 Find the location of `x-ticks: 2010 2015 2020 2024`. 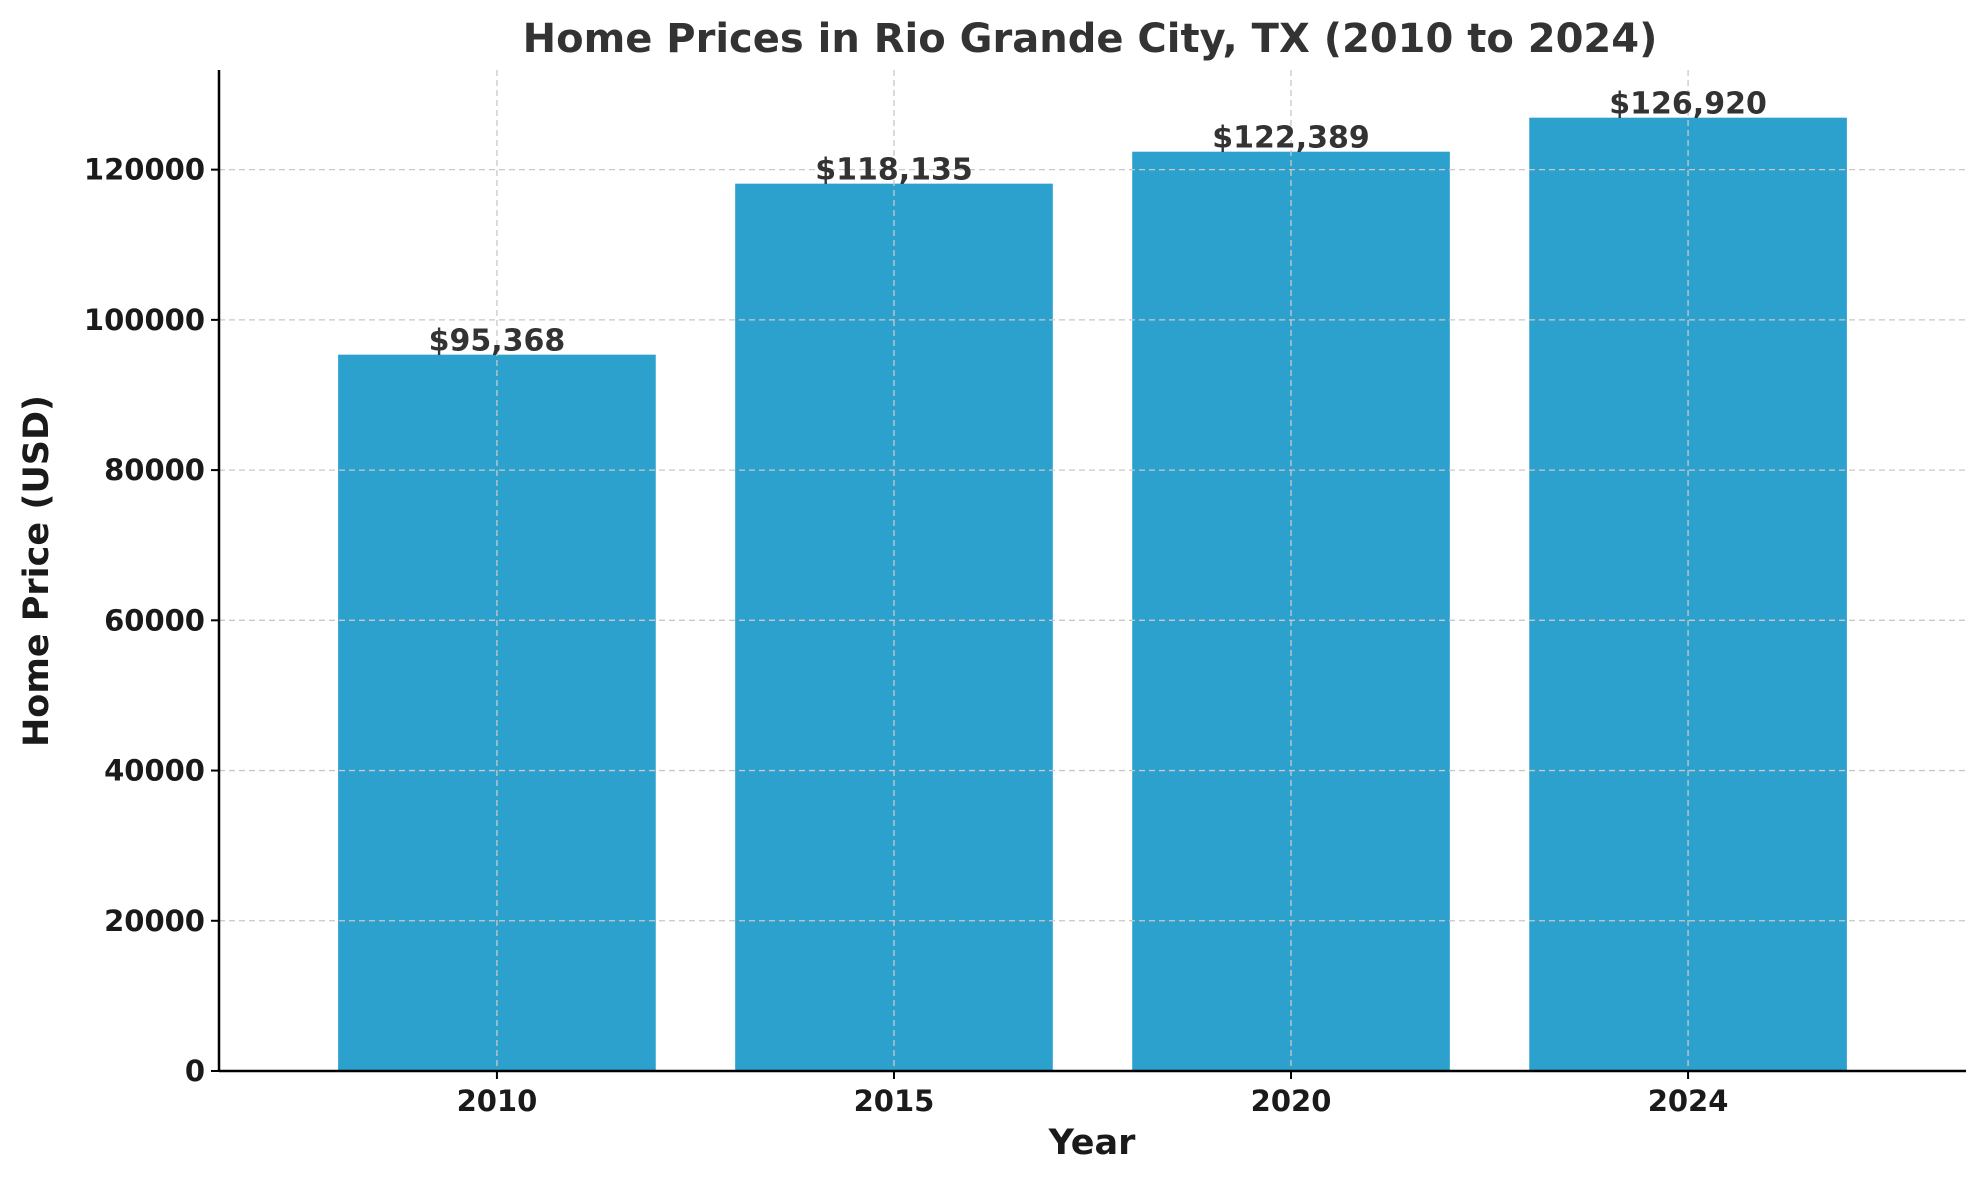

x-ticks: 2010 2015 2020 2024 is located at coordinates (1093, 1094).